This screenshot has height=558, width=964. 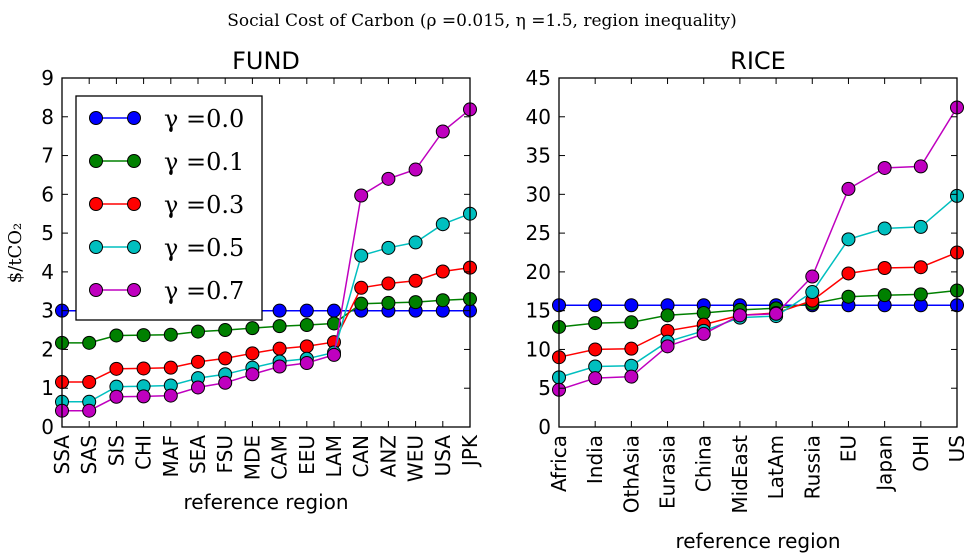 What do you see at coordinates (595, 459) in the screenshot?
I see `x-tick-label: India` at bounding box center [595, 459].